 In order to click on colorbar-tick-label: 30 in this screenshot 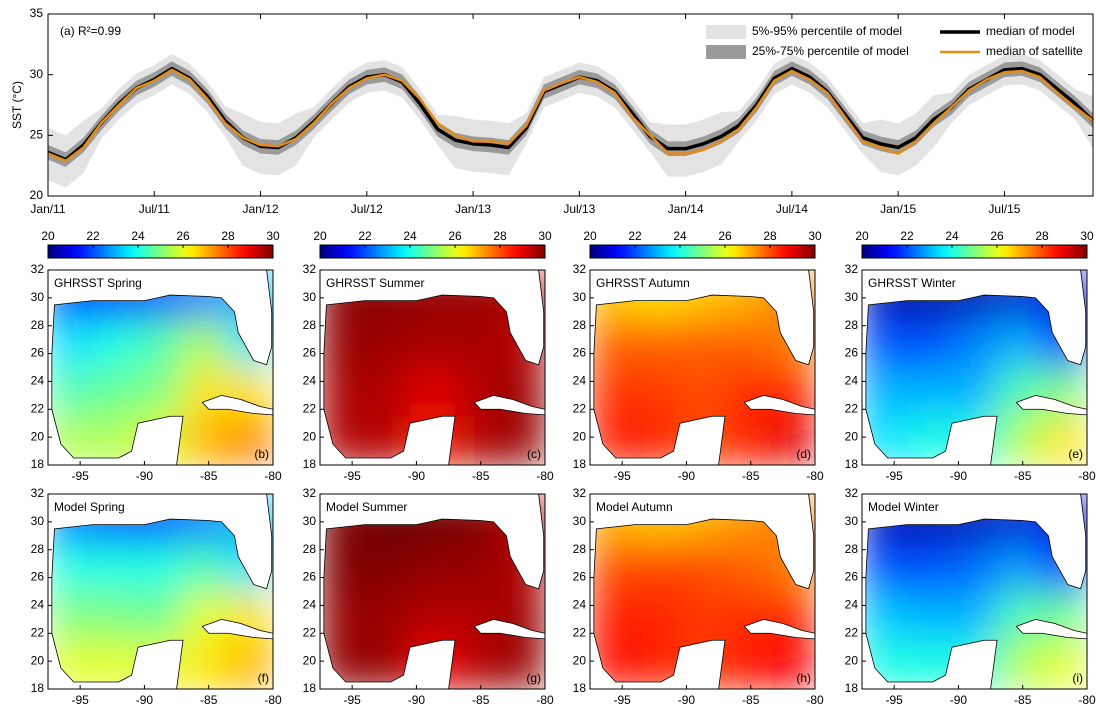, I will do `click(273, 236)`.